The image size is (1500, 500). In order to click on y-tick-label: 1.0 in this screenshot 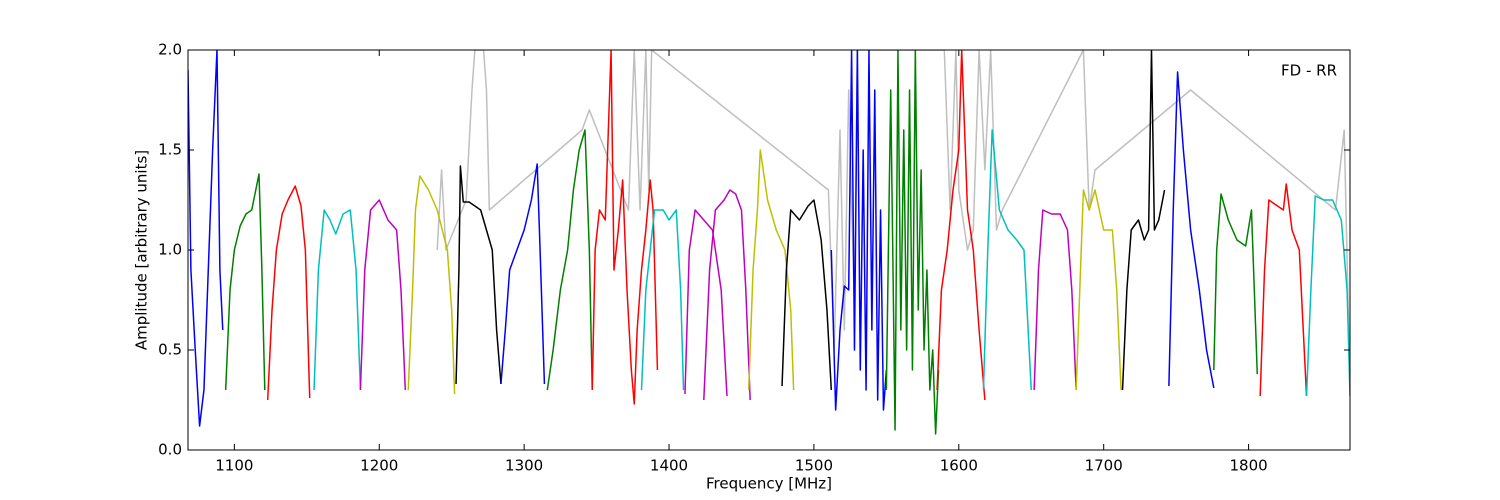, I will do `click(170, 250)`.